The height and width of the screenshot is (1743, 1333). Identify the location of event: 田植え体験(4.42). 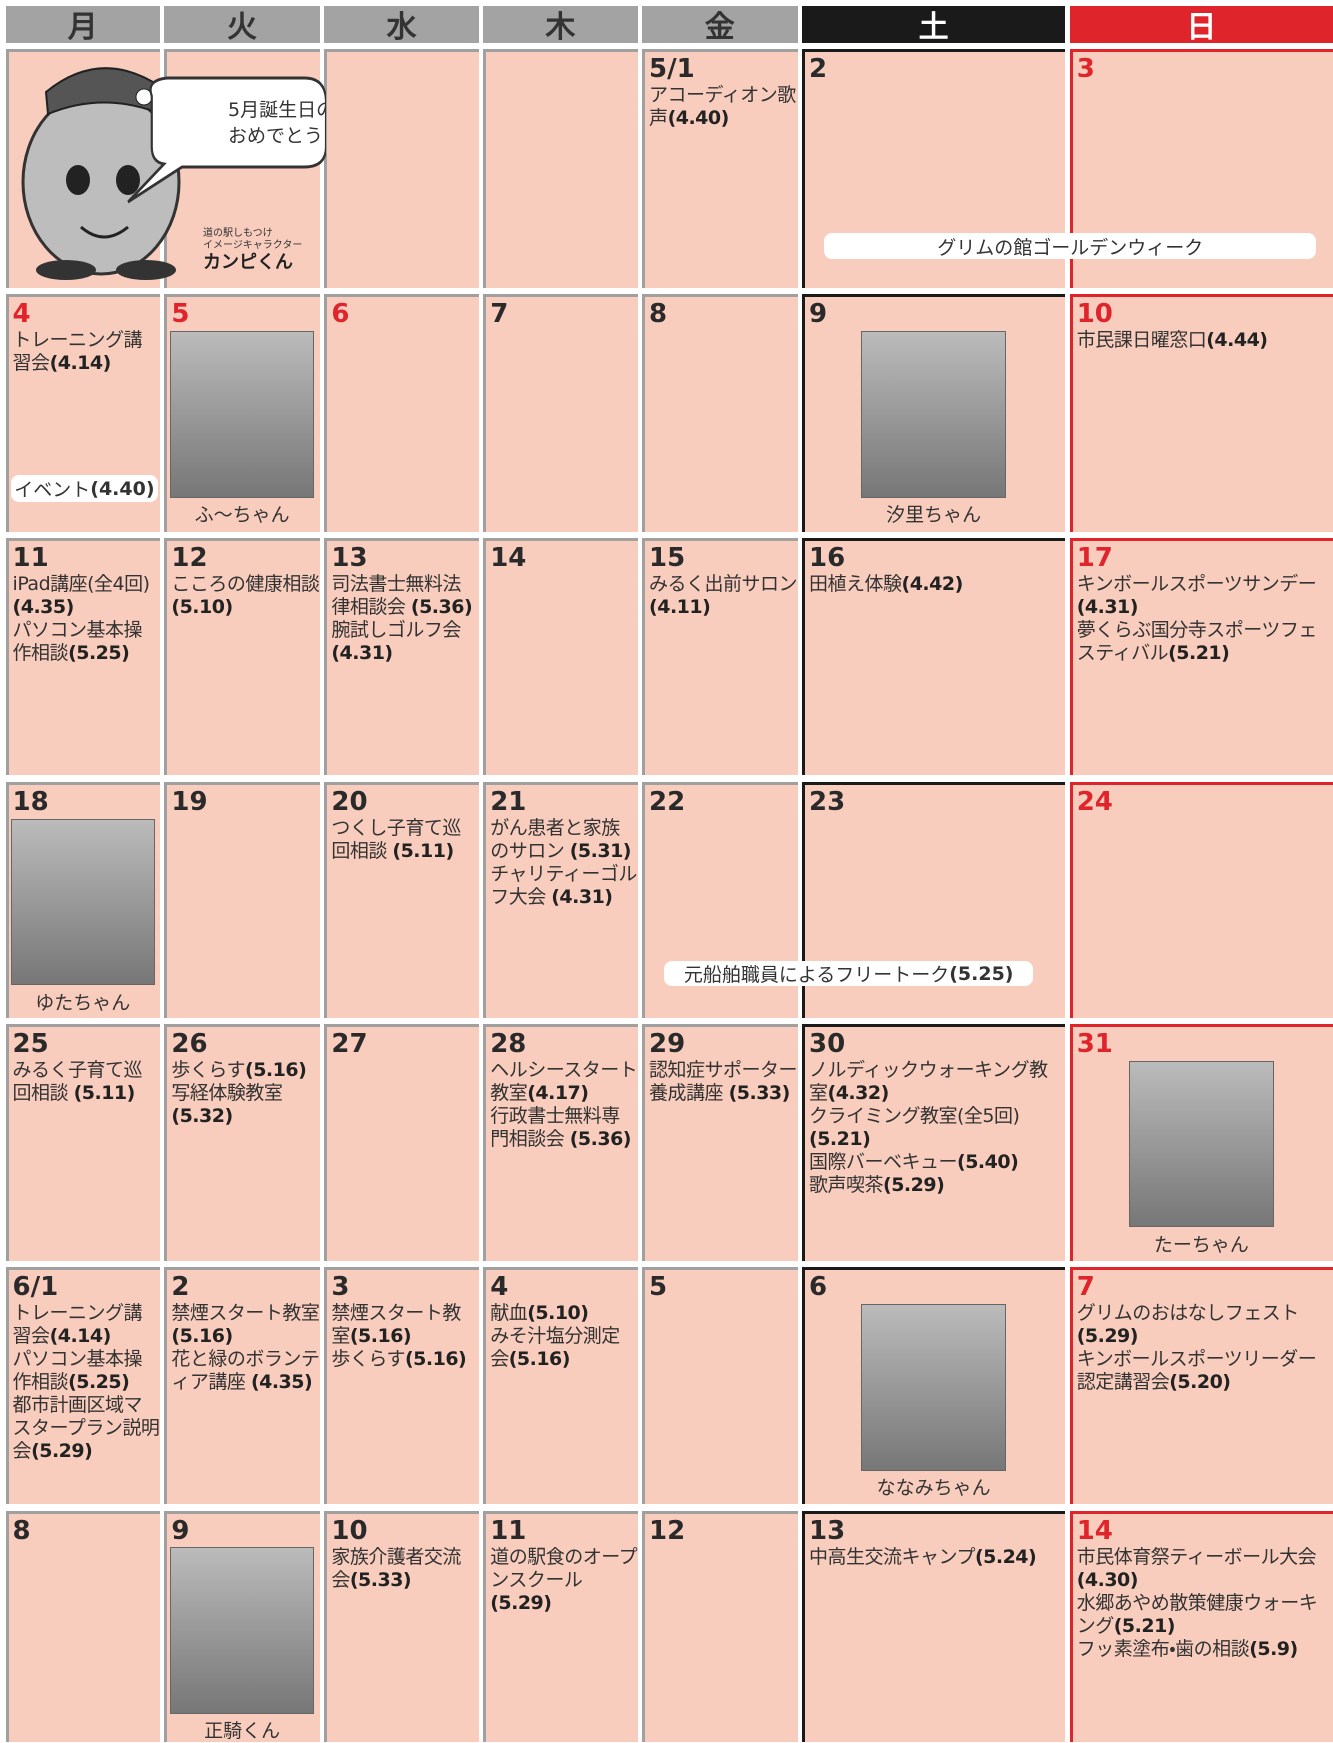
(937, 584).